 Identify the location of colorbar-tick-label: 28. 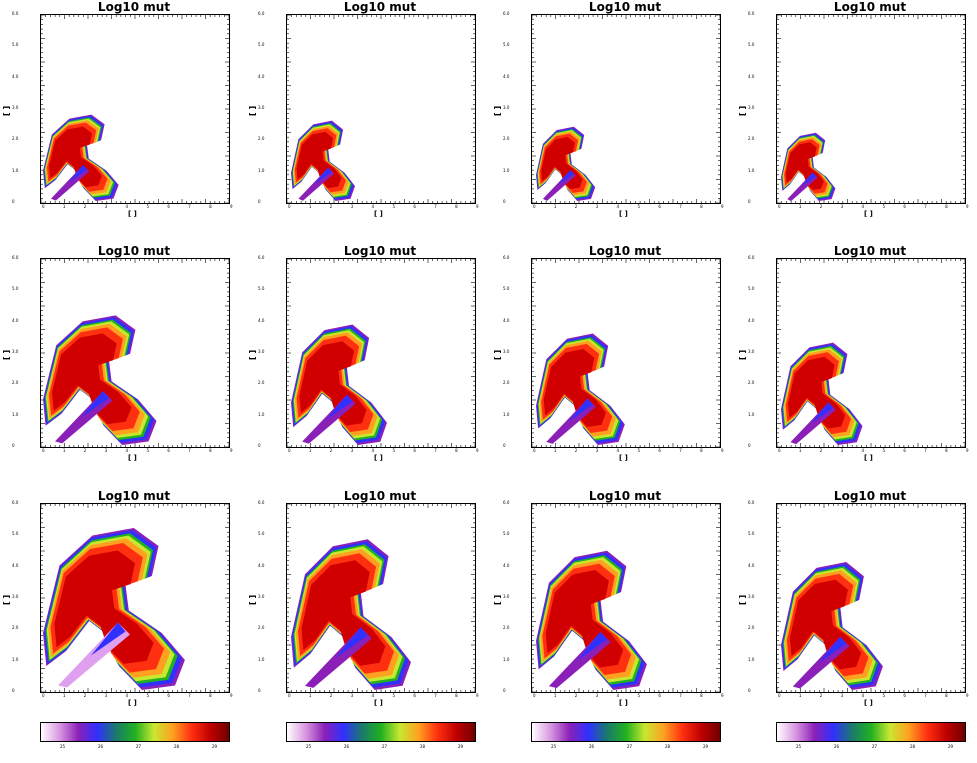
(913, 746).